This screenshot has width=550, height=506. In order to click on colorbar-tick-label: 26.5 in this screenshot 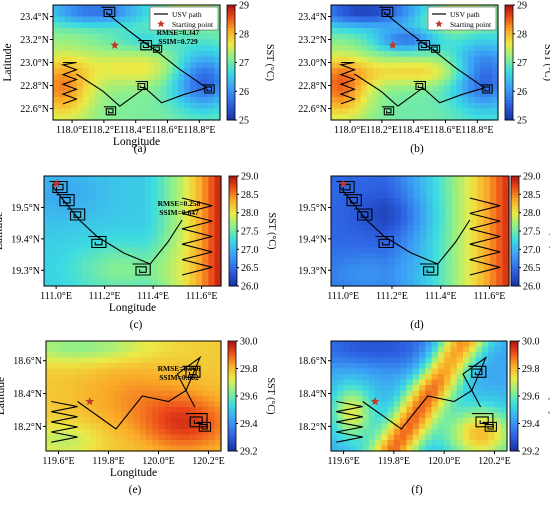, I will do `click(250, 268)`.